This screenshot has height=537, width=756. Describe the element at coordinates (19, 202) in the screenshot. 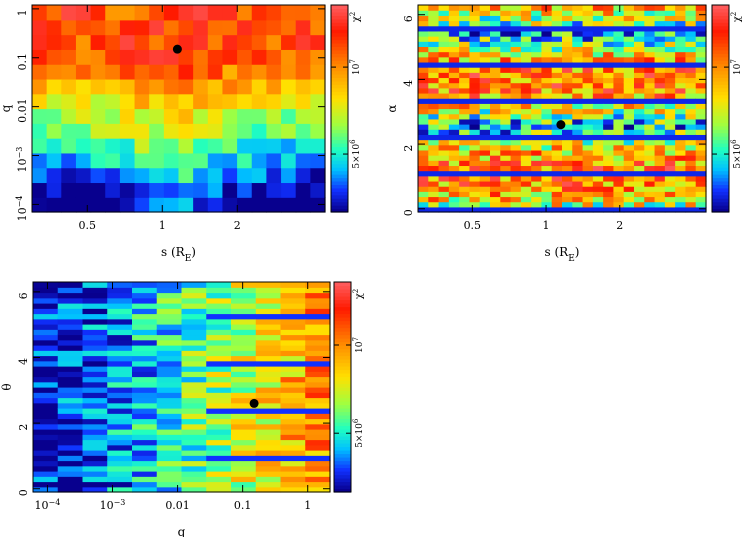

I see `y-tick-label-exponent: −4` at that location.